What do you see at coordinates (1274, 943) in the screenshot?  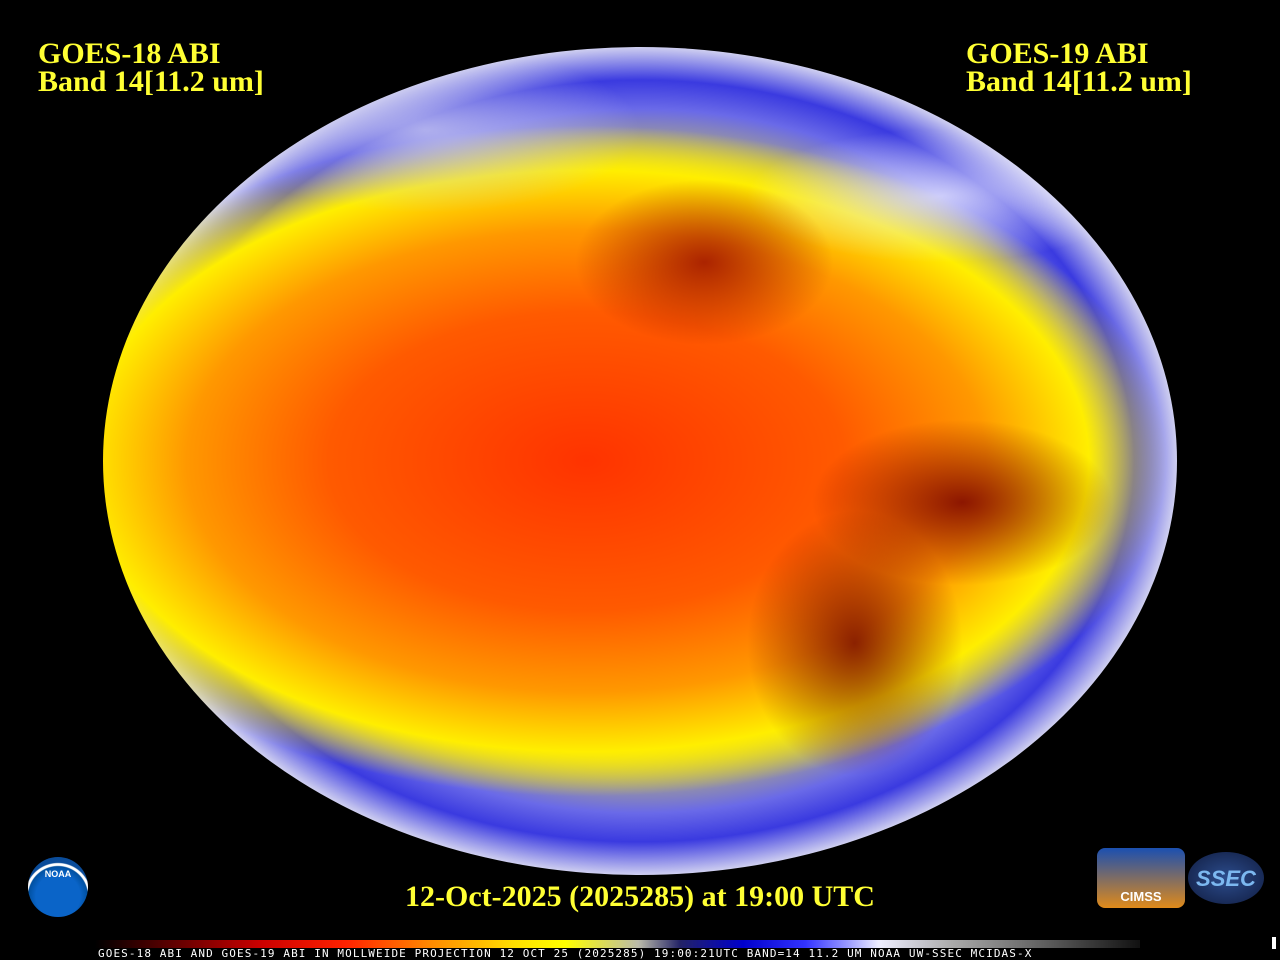 I see `corner-marker` at bounding box center [1274, 943].